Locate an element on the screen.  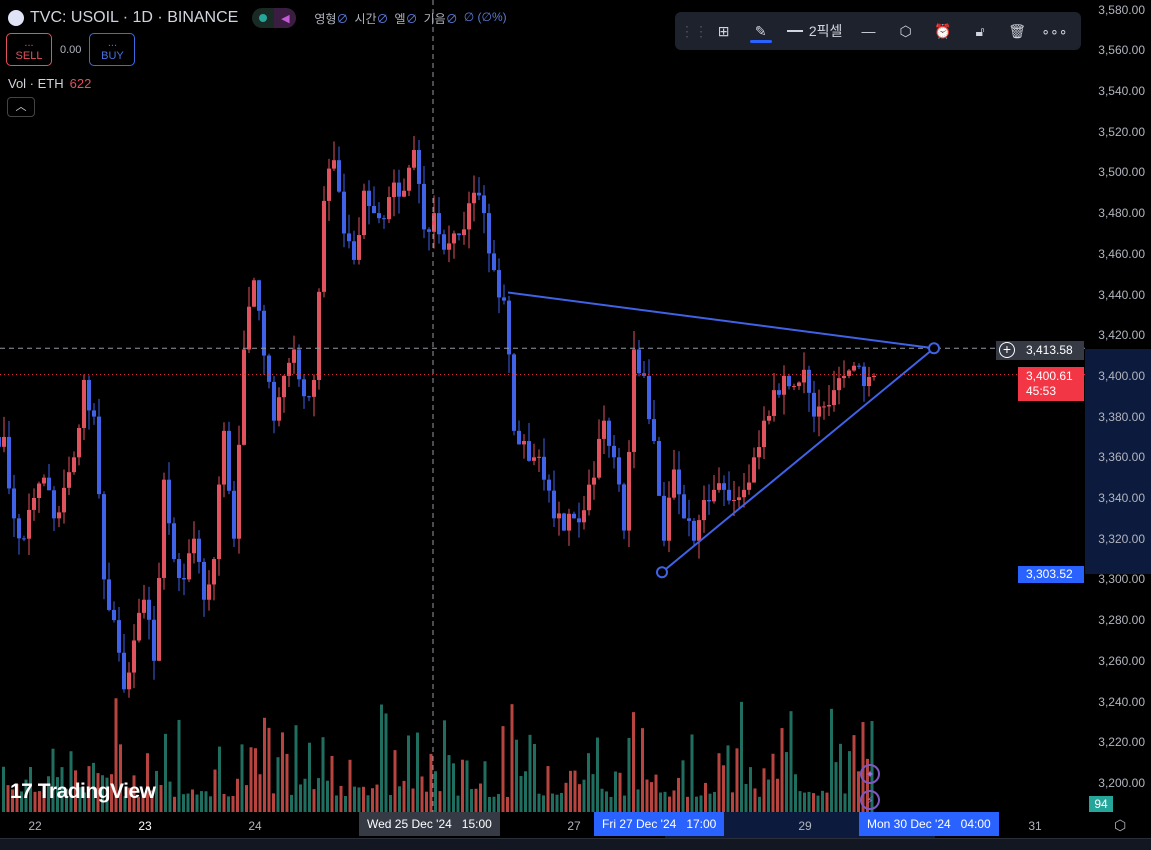
alert-add-icon: ⏰ is located at coordinates (943, 30).